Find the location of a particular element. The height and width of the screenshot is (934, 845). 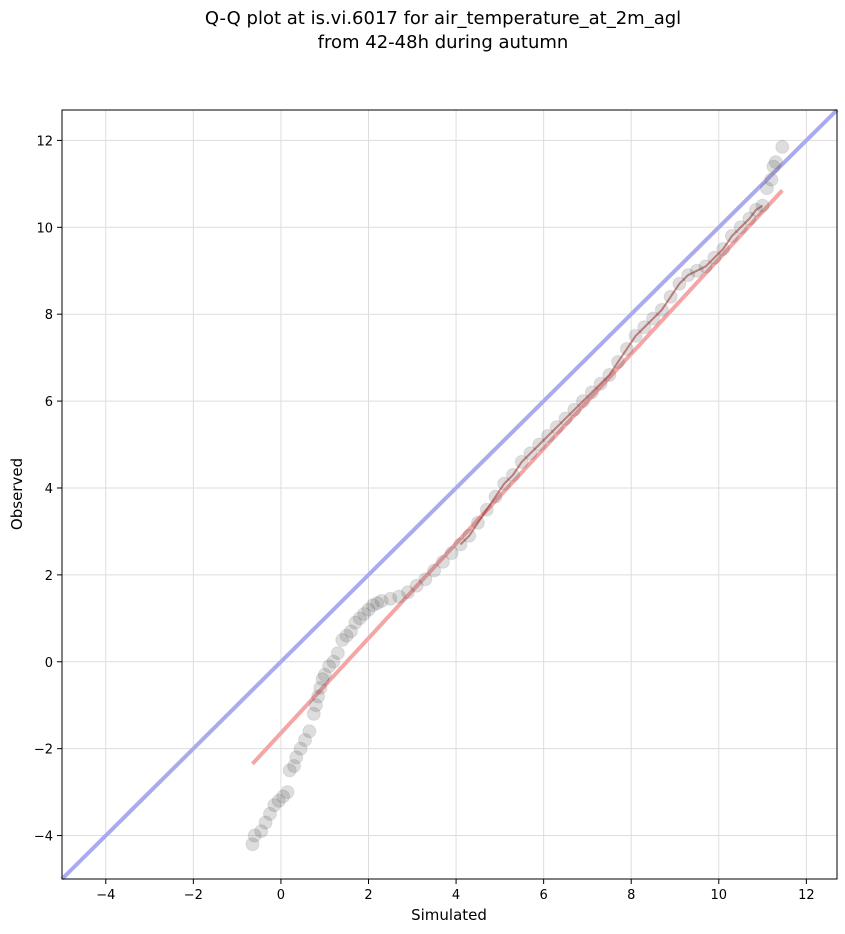

y-tick-label-4: 4 is located at coordinates (49, 489).